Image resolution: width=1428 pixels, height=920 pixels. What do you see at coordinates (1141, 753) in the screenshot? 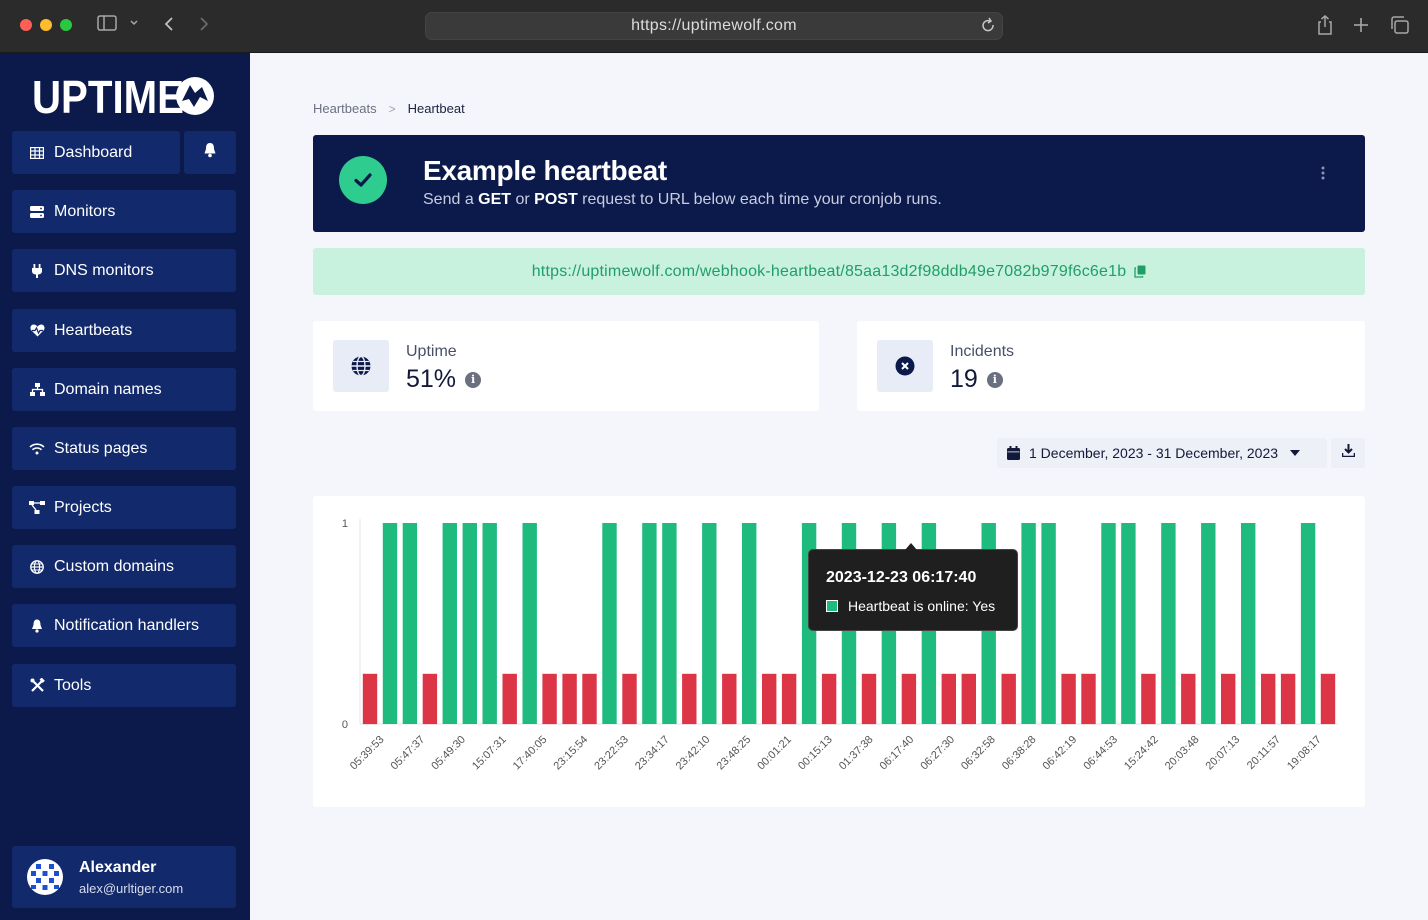
I see `x-tick-label: 15:24:42` at bounding box center [1141, 753].